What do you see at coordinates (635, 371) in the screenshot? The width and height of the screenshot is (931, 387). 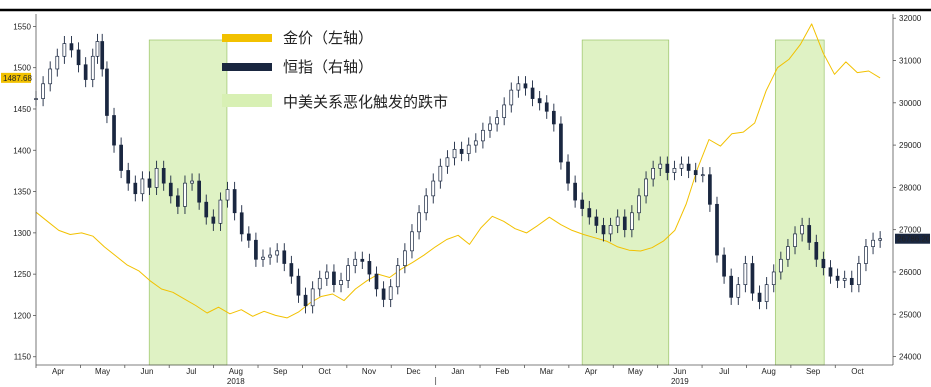 I see `x-tick-label-13: May` at bounding box center [635, 371].